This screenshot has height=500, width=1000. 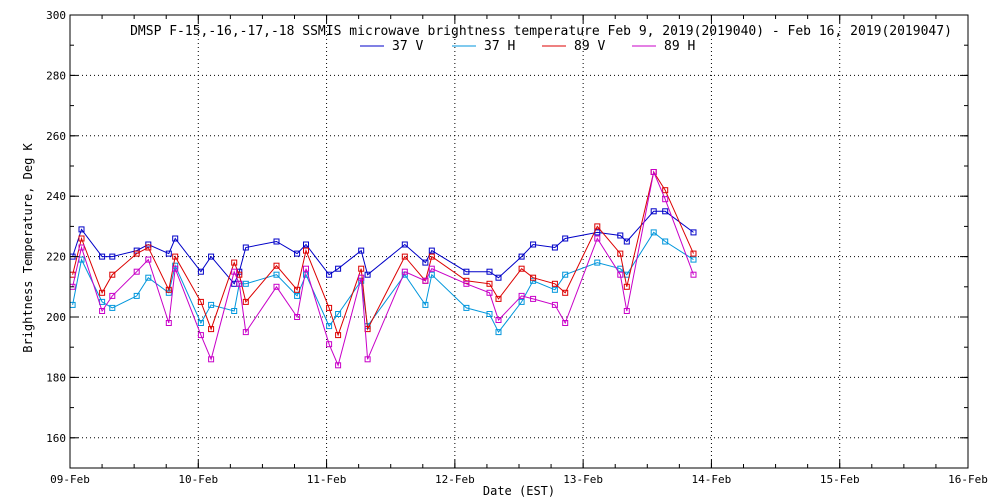 I want to click on legend: 37 V 37 H 89 V 89 H, so click(x=527, y=46).